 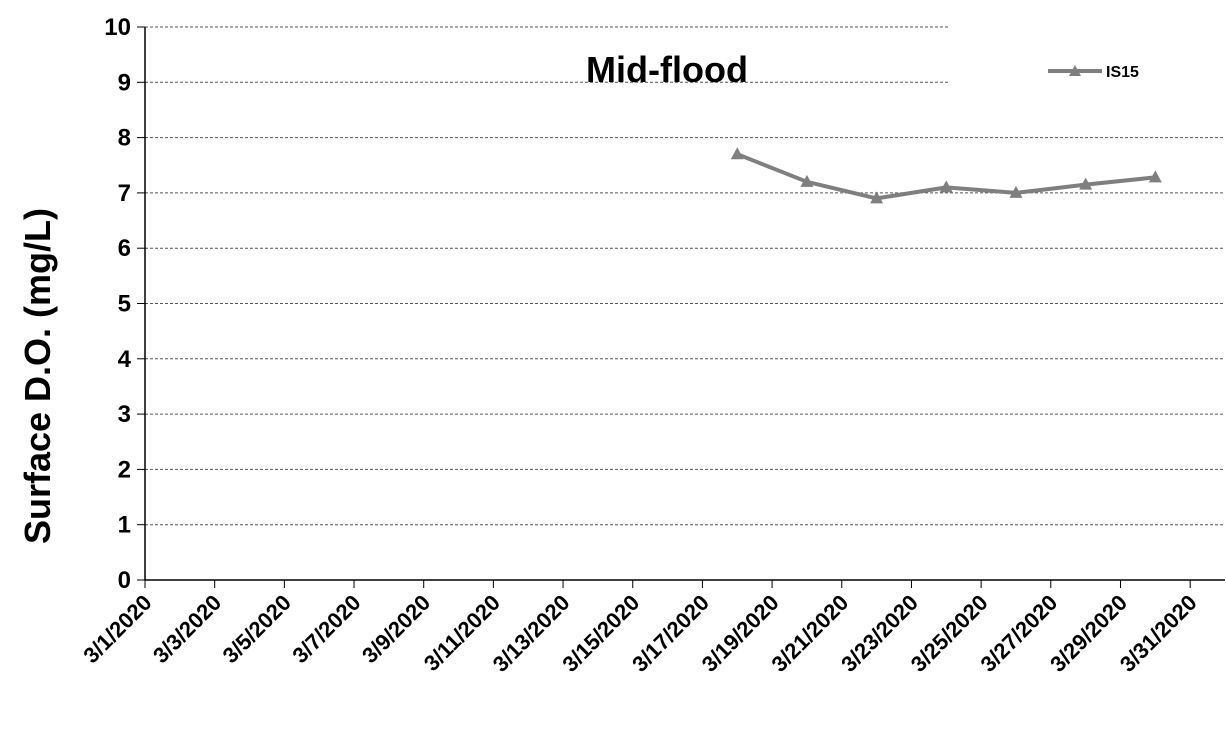 I want to click on x-tick-label: 3/5/2020, so click(x=257, y=629).